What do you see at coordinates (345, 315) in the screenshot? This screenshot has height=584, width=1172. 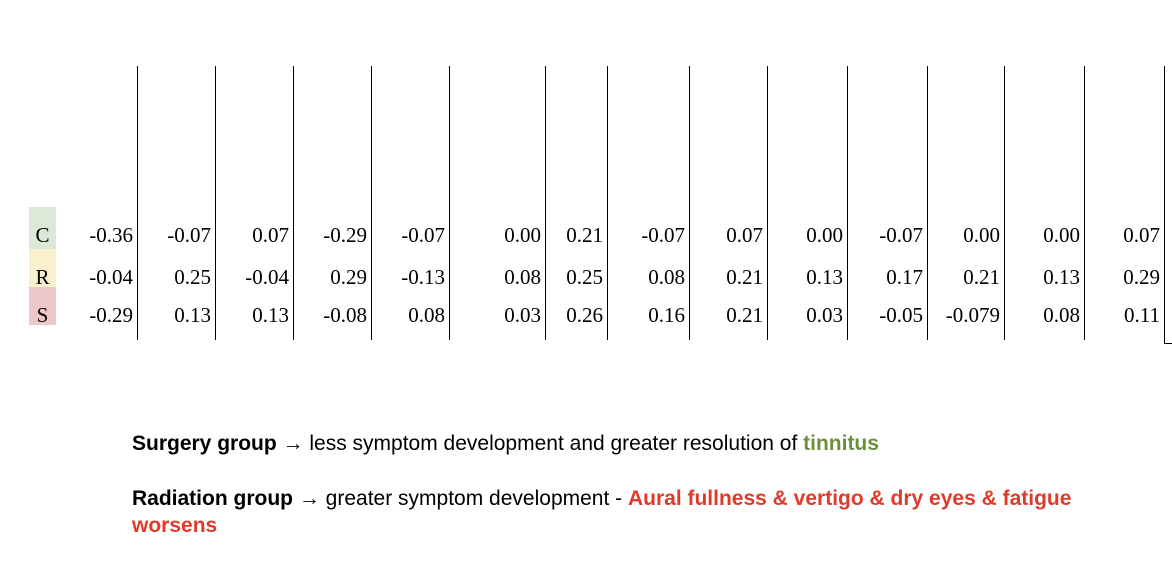 I see `table-cell: -0.08` at bounding box center [345, 315].